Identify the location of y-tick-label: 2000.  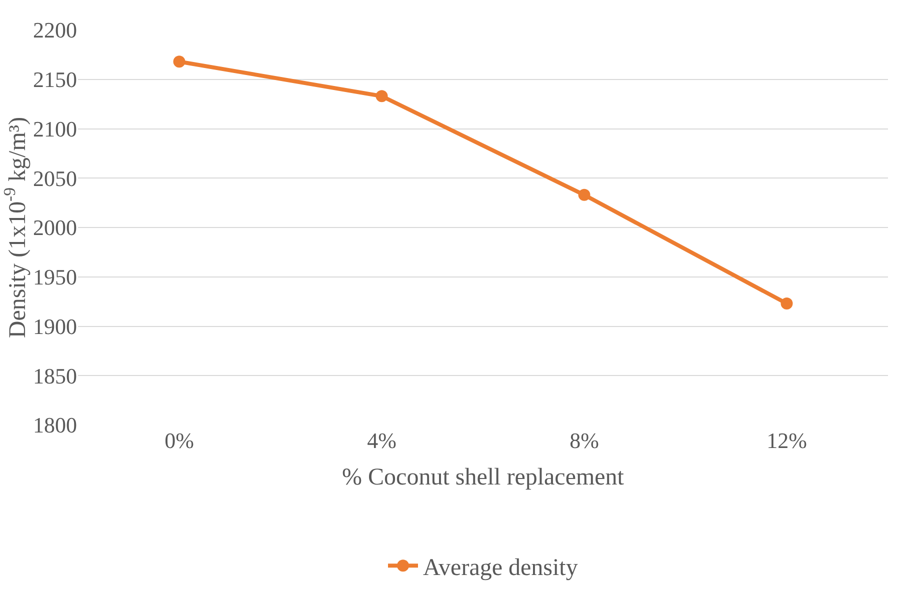
(55, 227).